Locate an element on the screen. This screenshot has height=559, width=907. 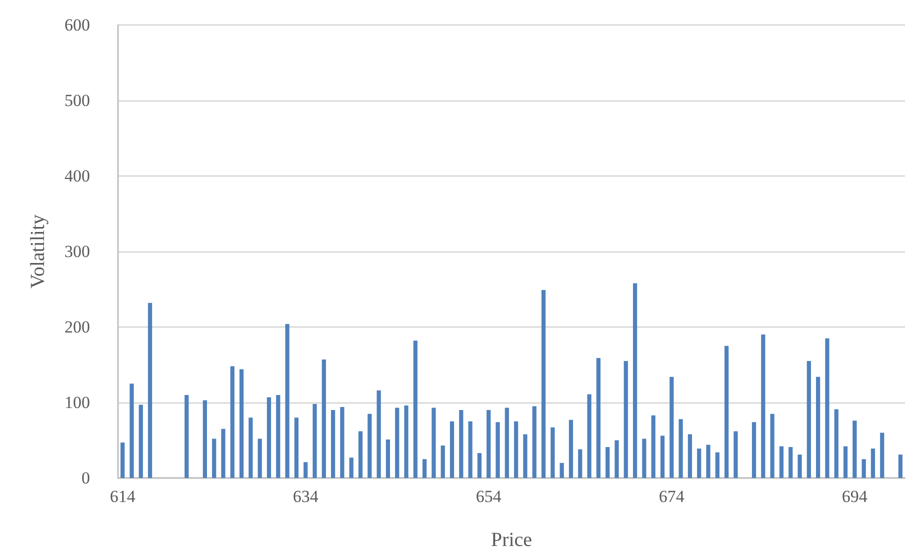
x-axis-title: Price is located at coordinates (511, 540).